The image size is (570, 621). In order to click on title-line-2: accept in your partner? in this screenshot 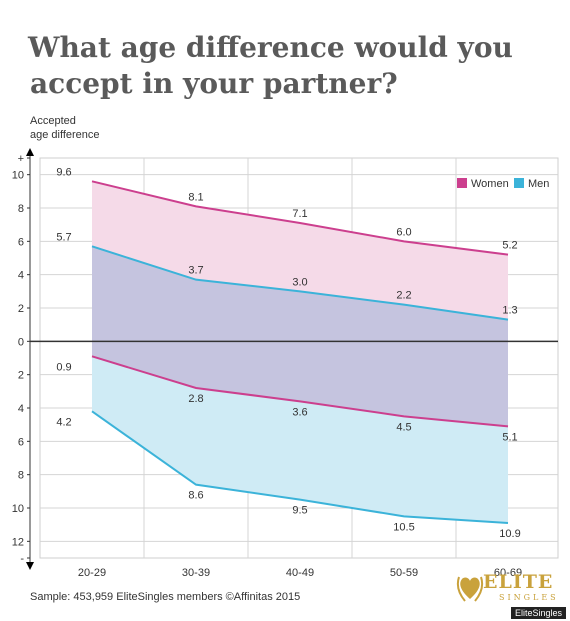, I will do `click(214, 83)`.